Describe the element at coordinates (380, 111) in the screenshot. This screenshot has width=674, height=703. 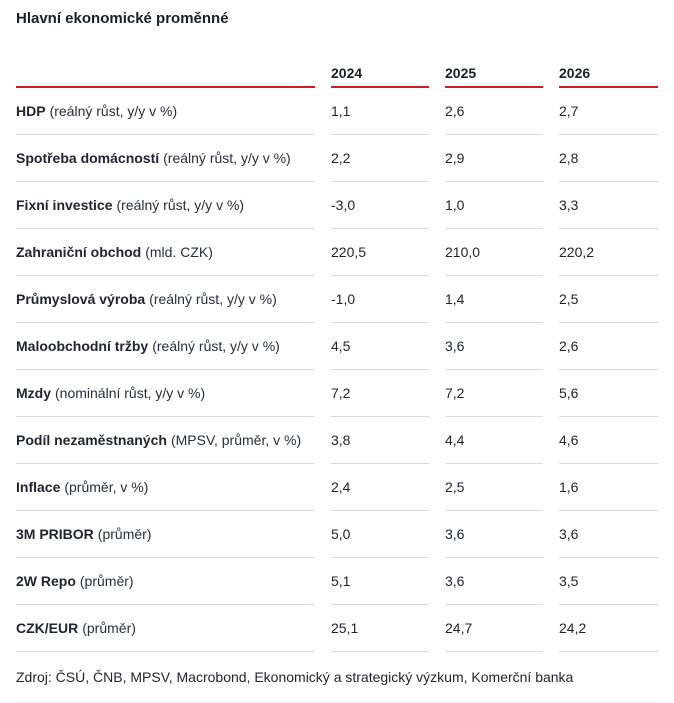
I see `value-2024: 1,1` at that location.